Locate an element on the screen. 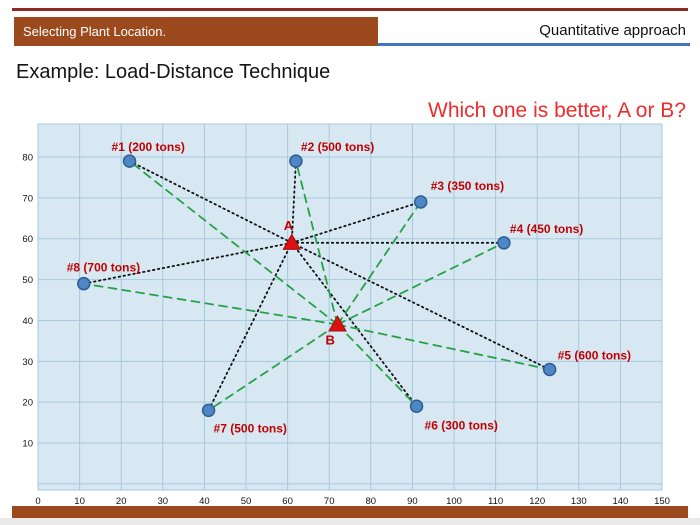 The width and height of the screenshot is (700, 525). header-left-banner: Selecting Plant Location. is located at coordinates (196, 31).